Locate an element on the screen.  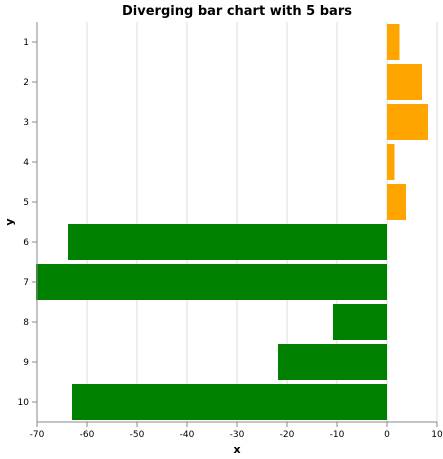
chart-title: Diverging bar chart with 5 bars is located at coordinates (237, 11).